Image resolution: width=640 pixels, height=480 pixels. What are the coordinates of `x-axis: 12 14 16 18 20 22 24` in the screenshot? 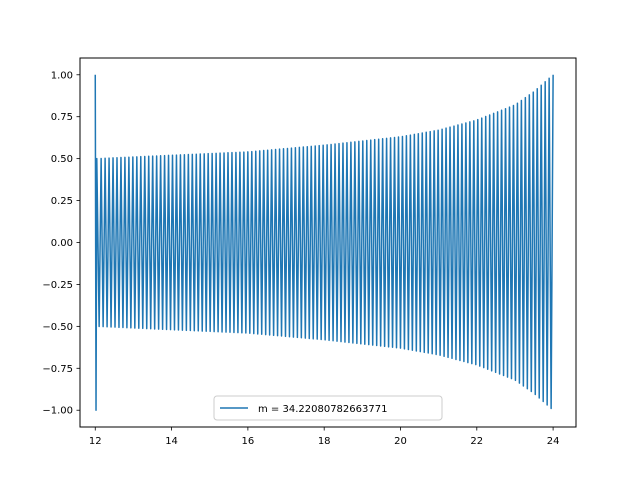 It's located at (324, 437).